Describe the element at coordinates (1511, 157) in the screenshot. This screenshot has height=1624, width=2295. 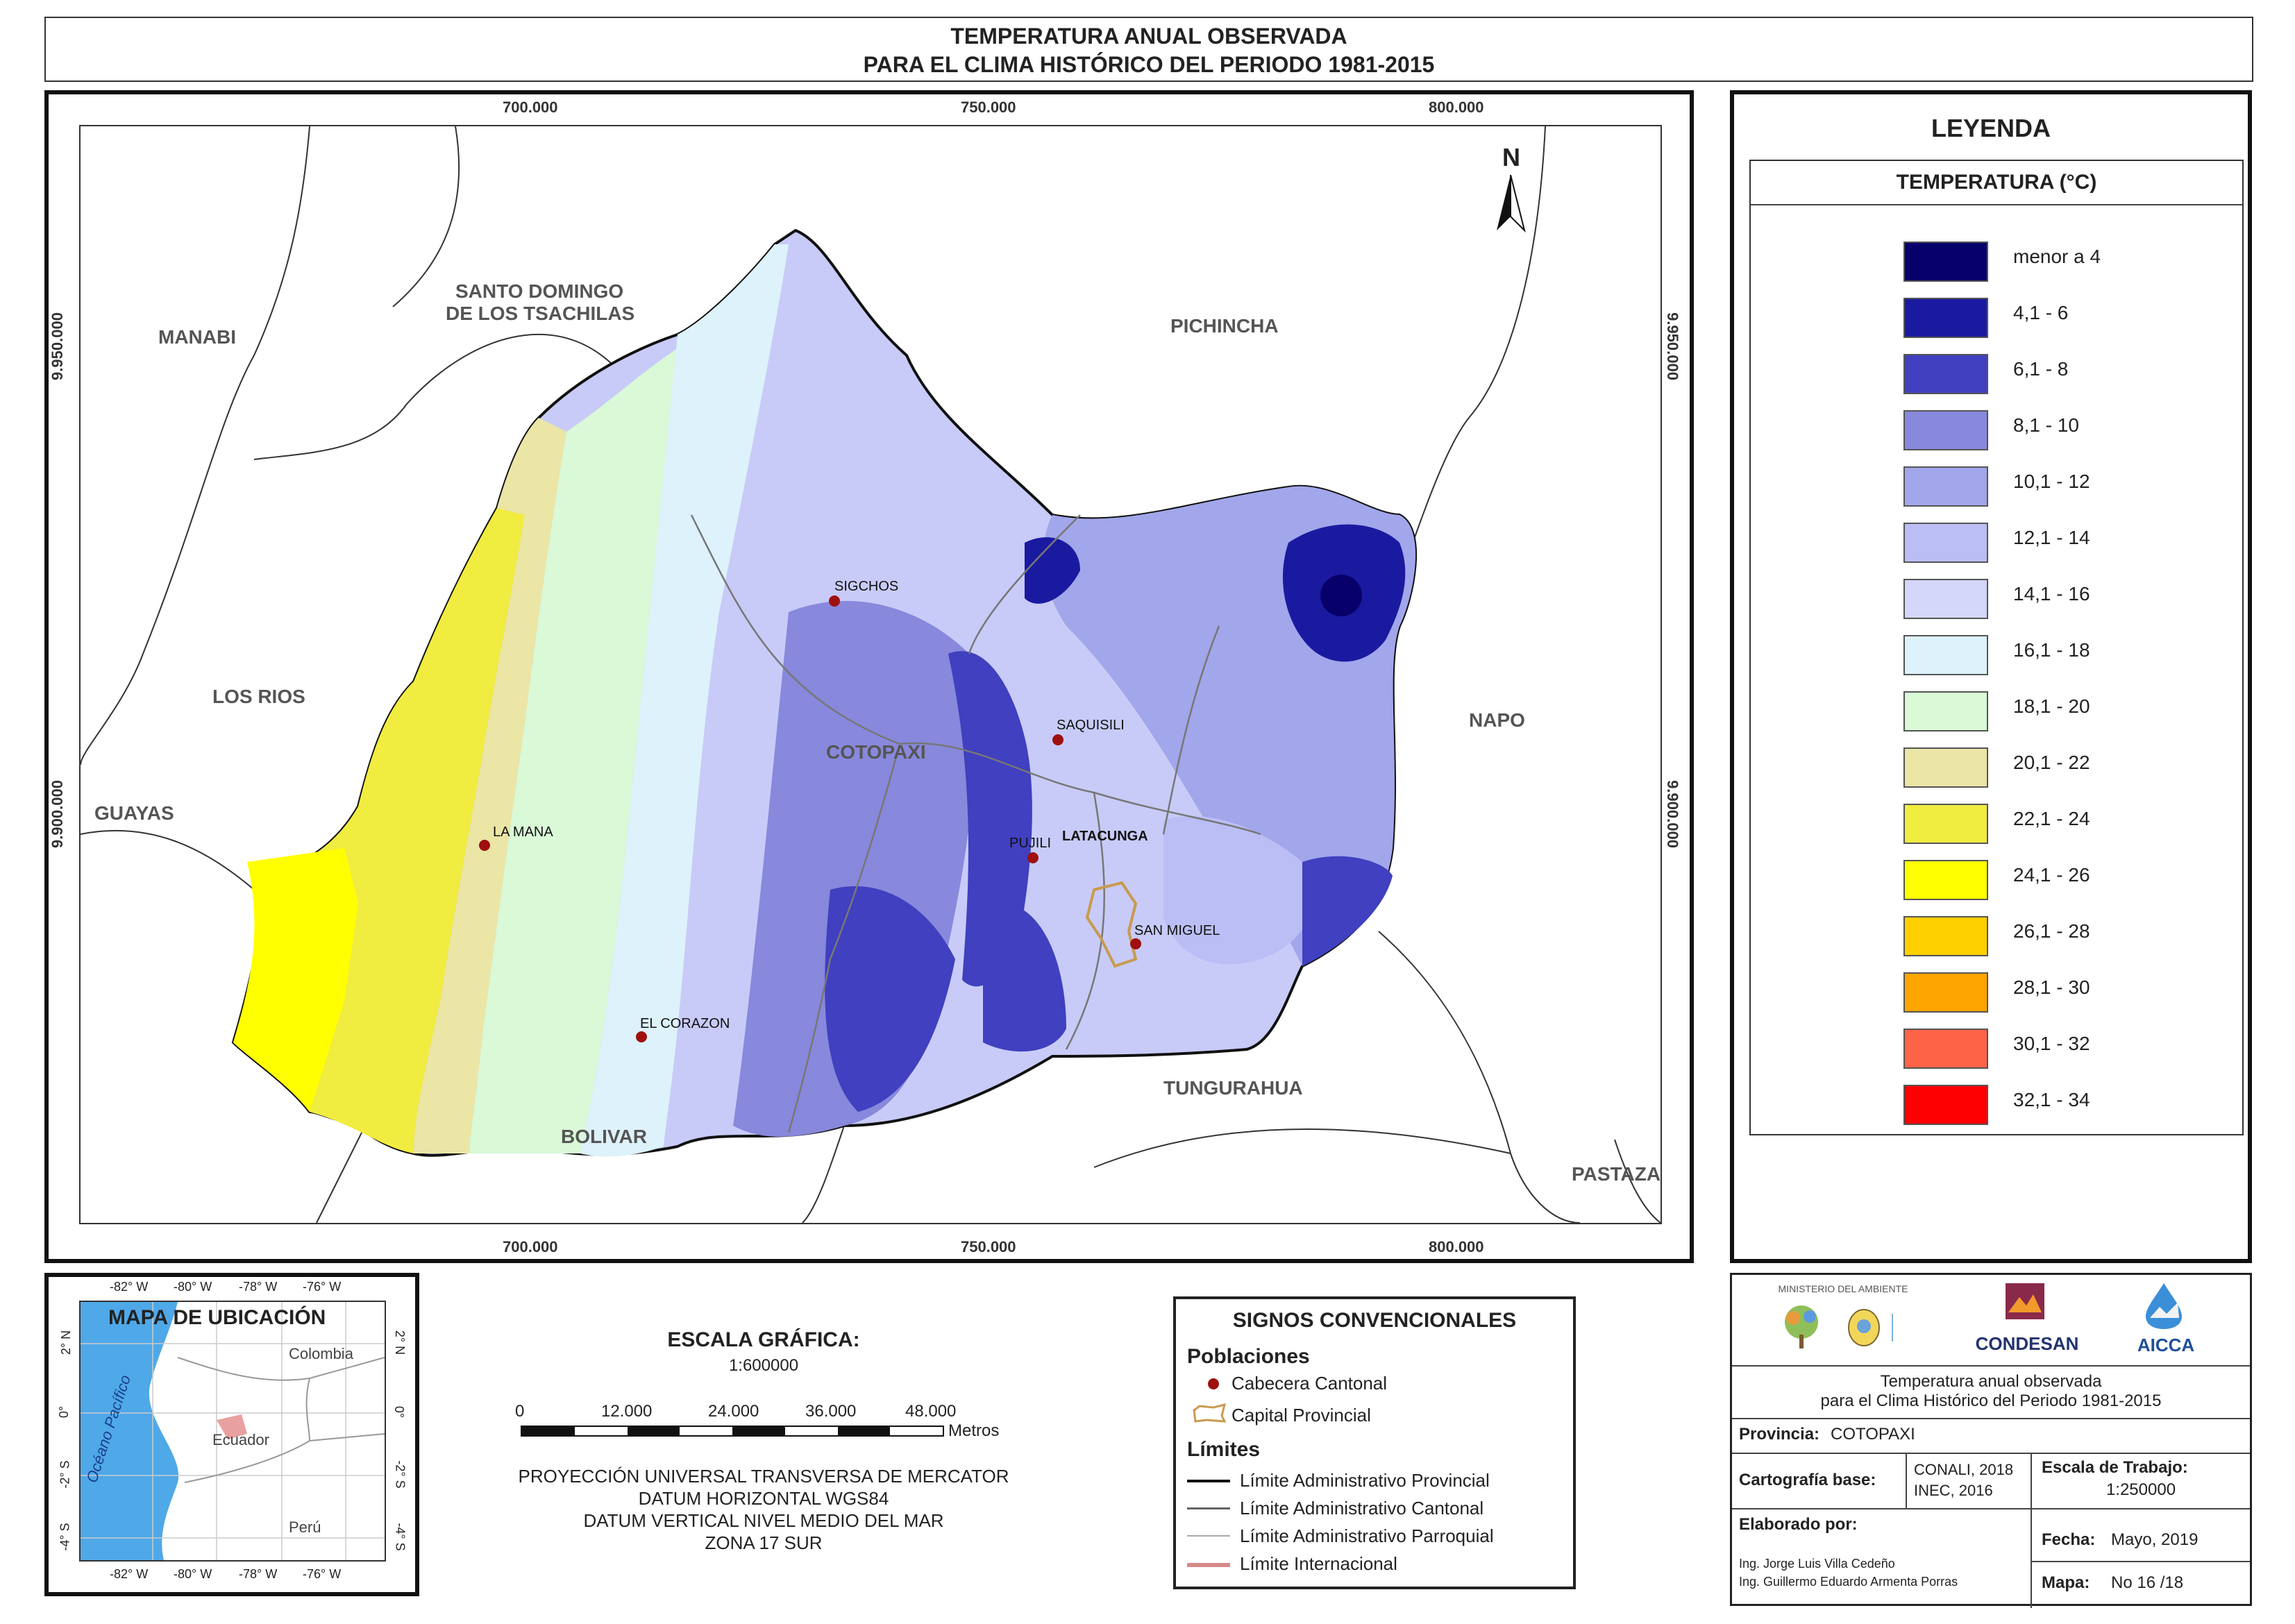
I see `north-label: N` at that location.